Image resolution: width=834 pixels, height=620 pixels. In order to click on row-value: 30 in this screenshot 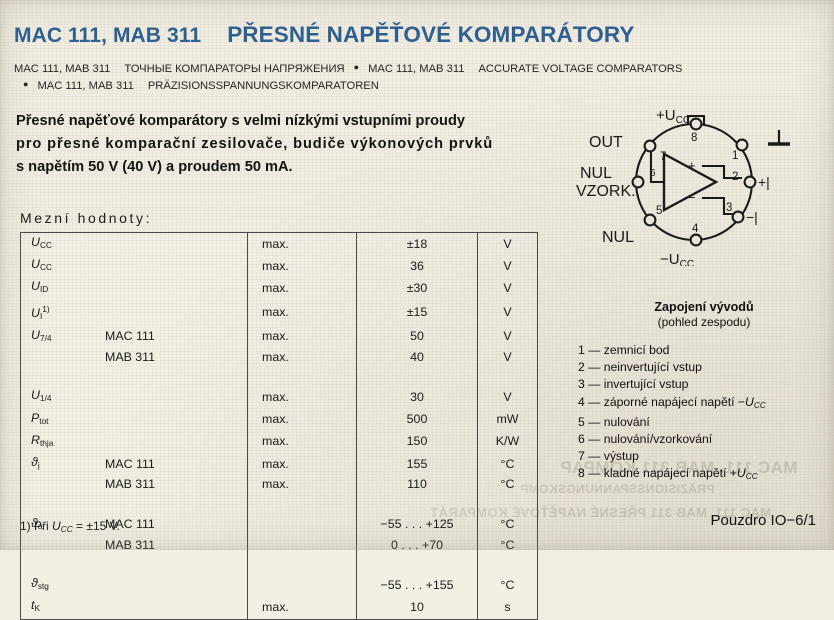, I will do `click(417, 397)`.